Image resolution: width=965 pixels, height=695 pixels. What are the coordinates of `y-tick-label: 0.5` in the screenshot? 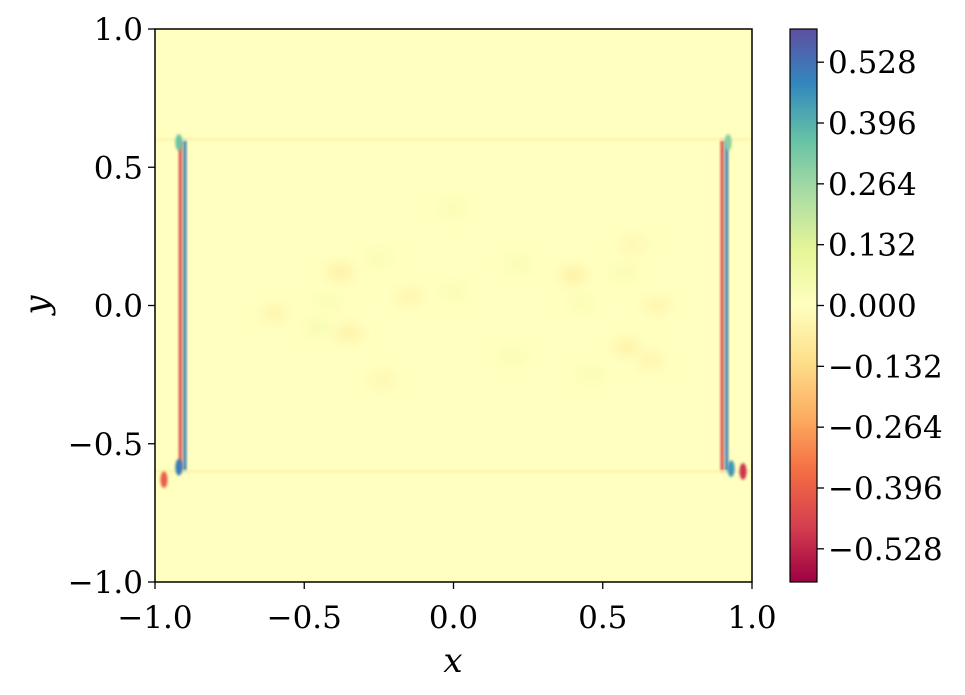 It's located at (118, 168).